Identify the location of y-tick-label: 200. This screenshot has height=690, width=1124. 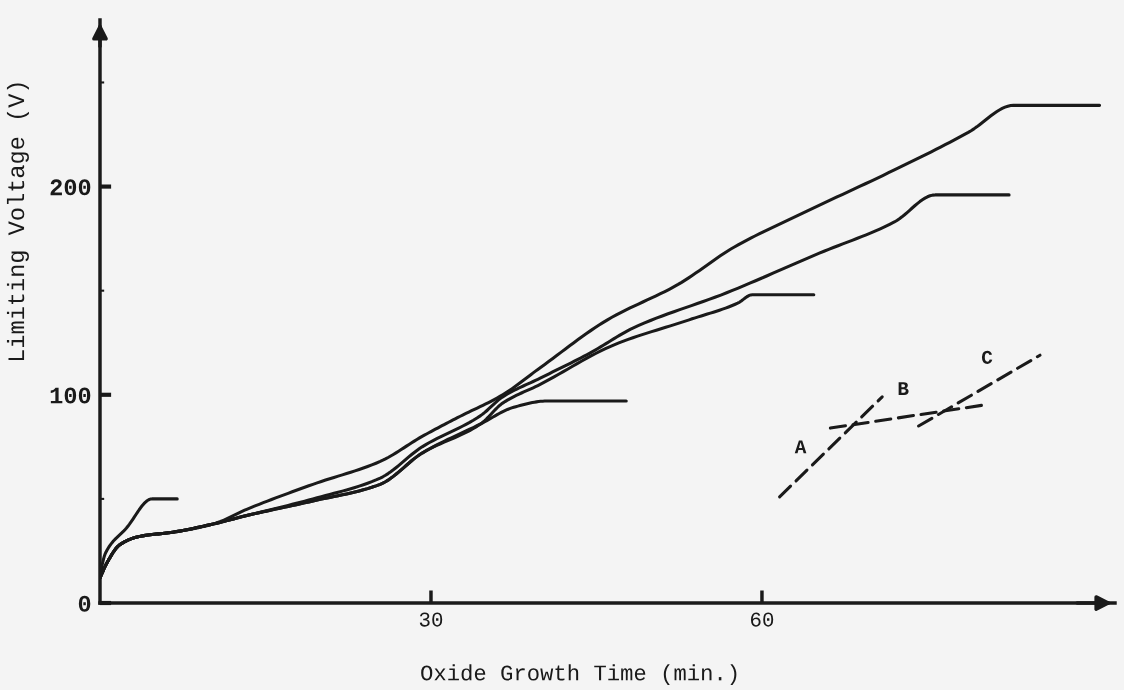
(70, 187).